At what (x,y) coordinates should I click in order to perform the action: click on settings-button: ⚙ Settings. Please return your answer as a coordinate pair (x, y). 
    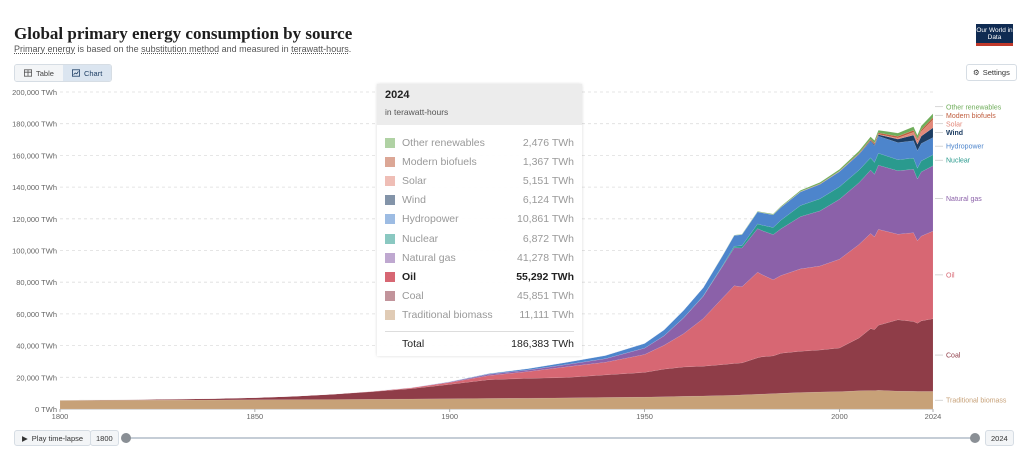
    Looking at the image, I should click on (991, 72).